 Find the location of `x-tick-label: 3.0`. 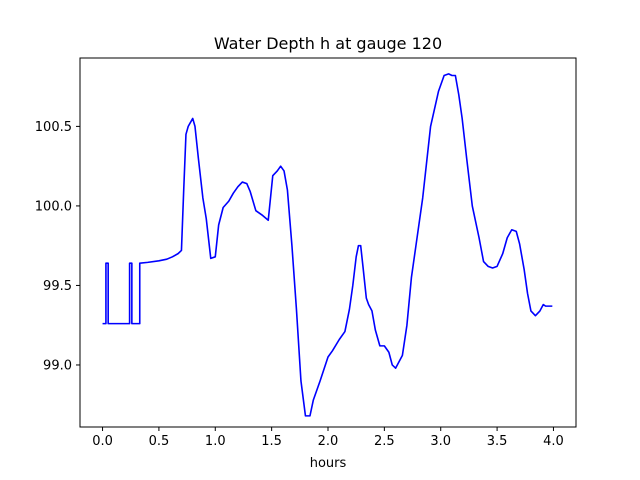

x-tick-label: 3.0 is located at coordinates (440, 441).